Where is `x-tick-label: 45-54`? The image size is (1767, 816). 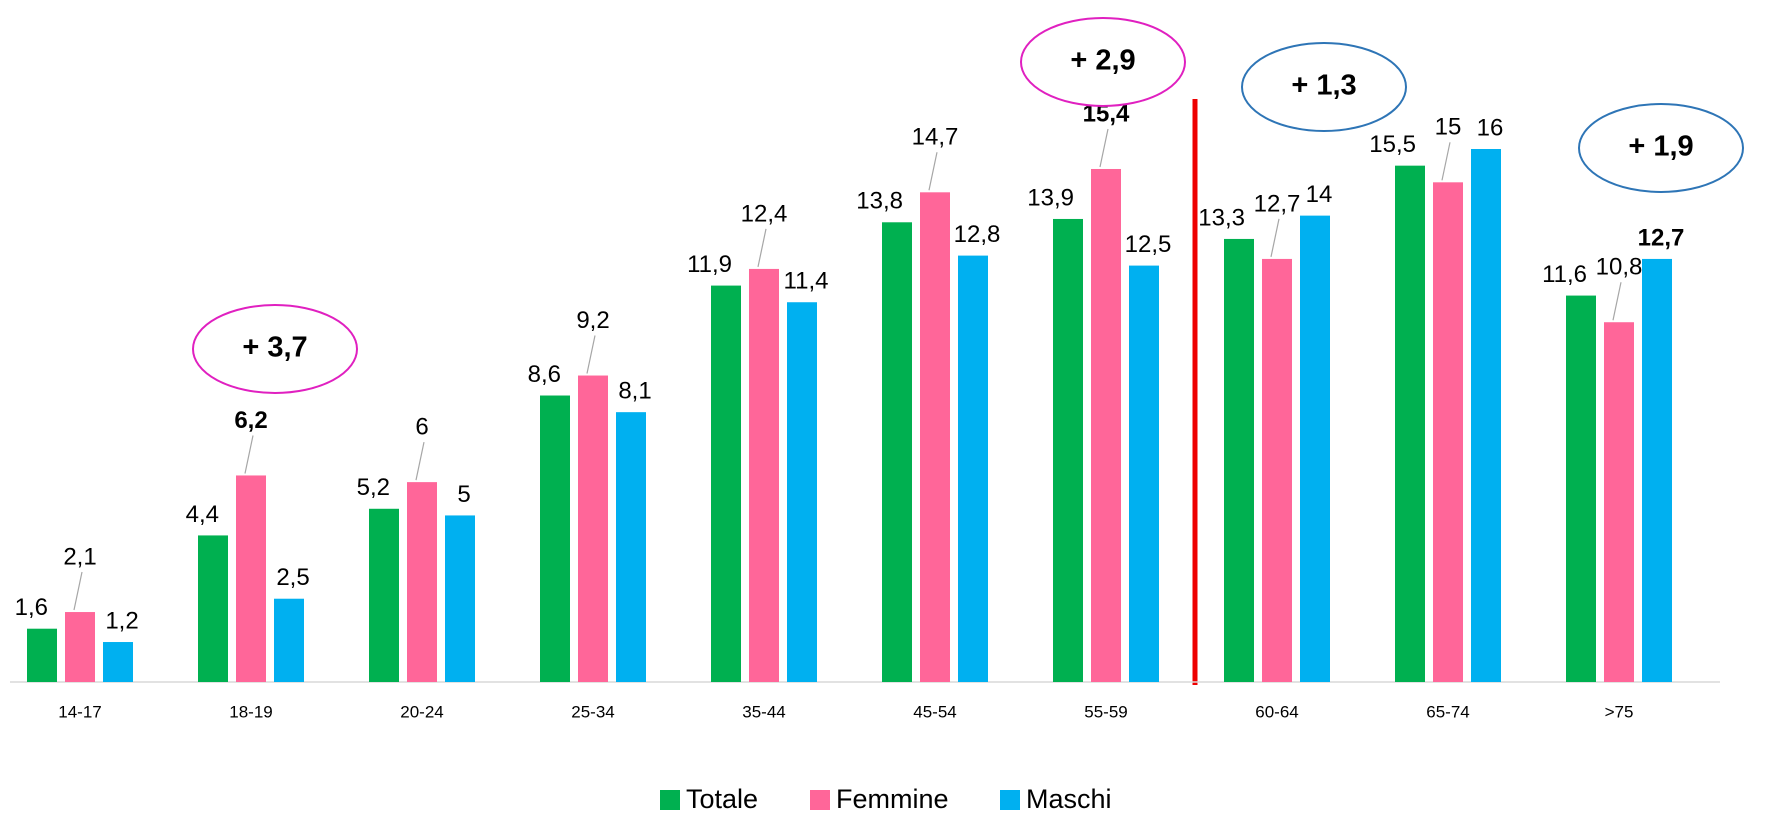
x-tick-label: 45-54 is located at coordinates (934, 711).